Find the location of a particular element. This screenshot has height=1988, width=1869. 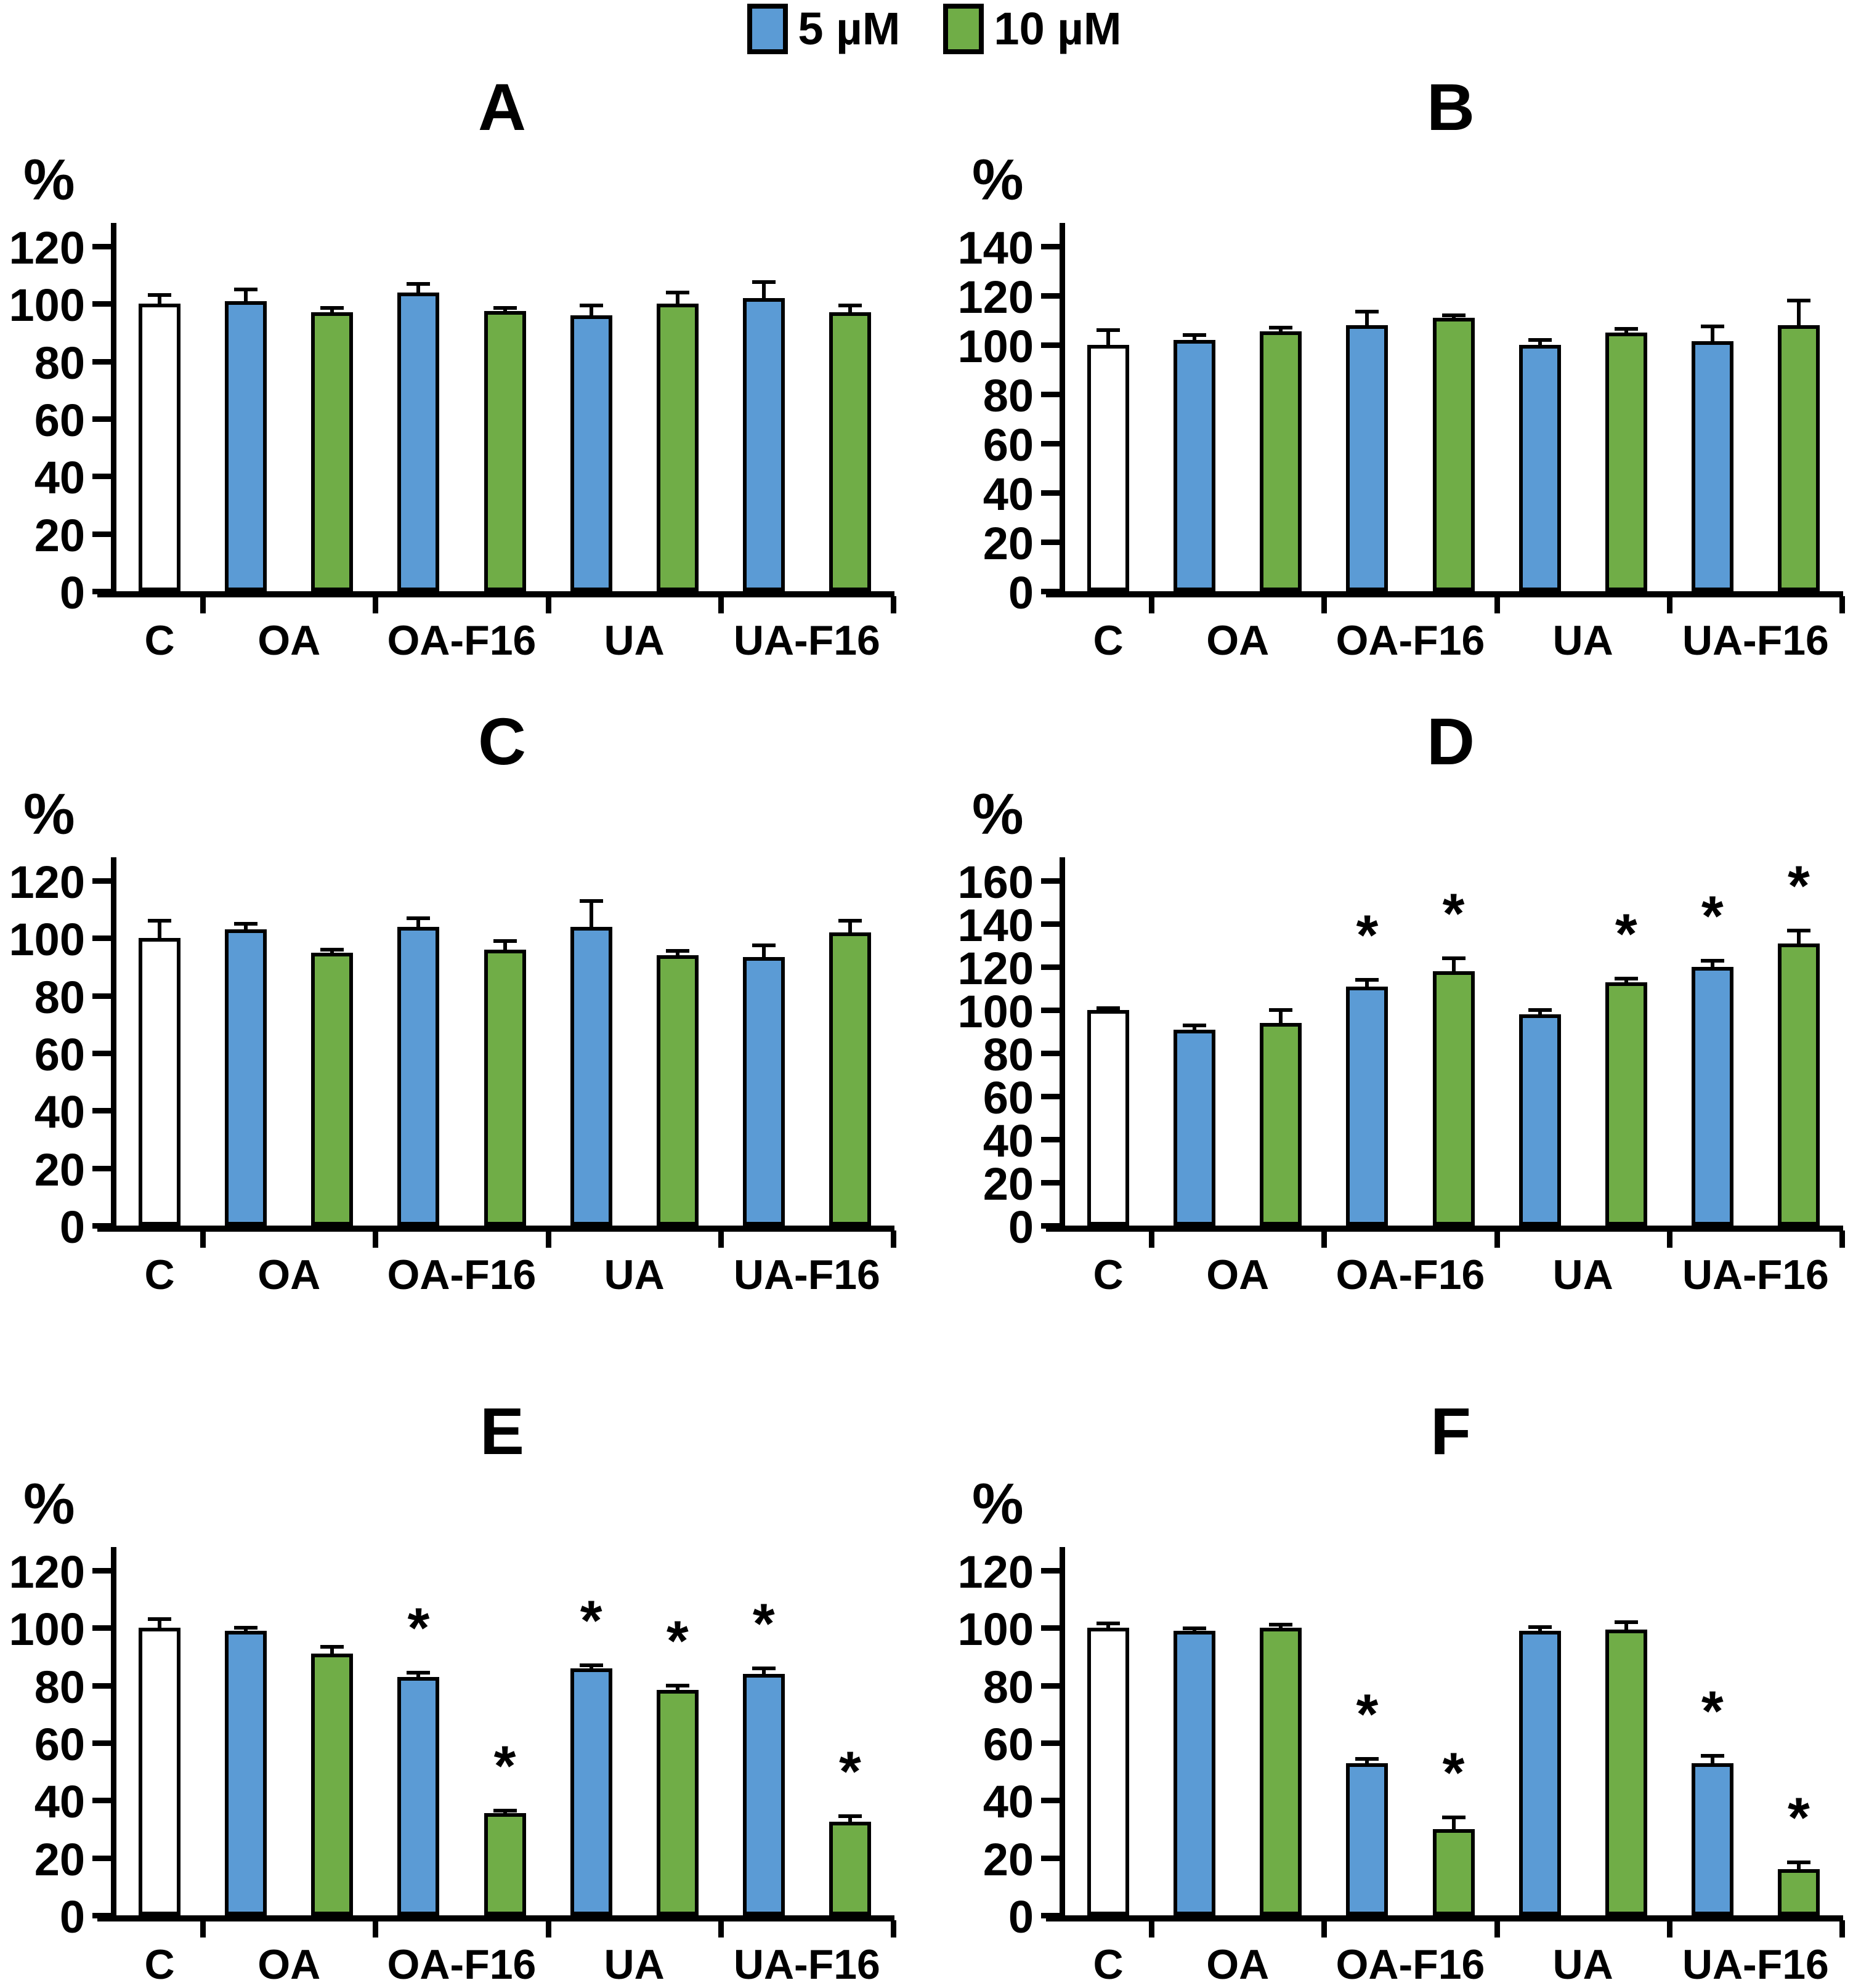

y-tick-label: 20 is located at coordinates (60, 535).